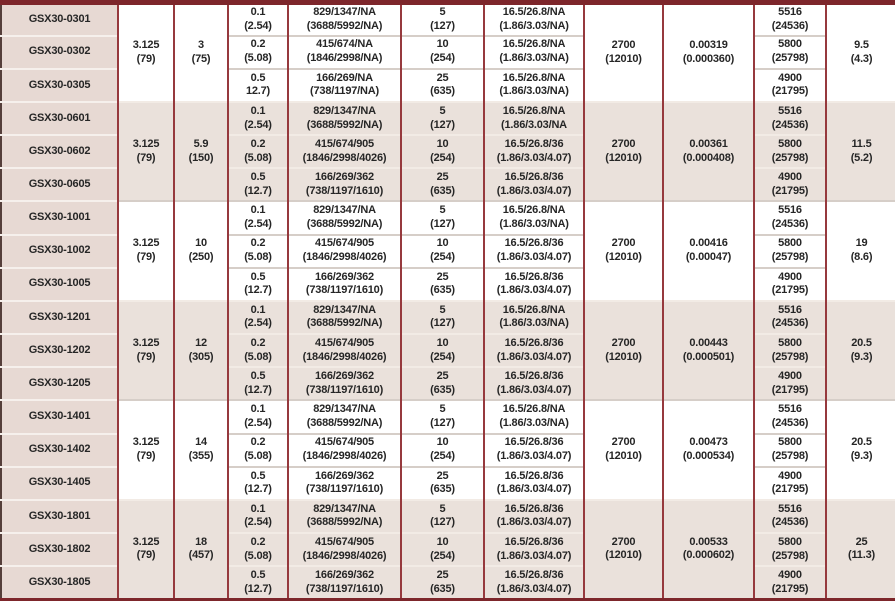 The image size is (895, 601). What do you see at coordinates (59, 250) in the screenshot?
I see `model-cell: GSX30-1002` at bounding box center [59, 250].